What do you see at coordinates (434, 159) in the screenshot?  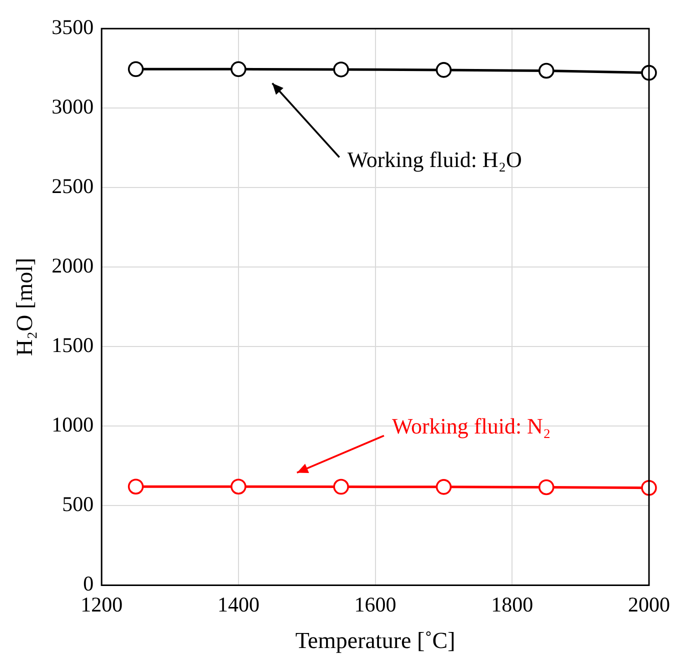 I see `annotation: Working fluid: H₂O` at bounding box center [434, 159].